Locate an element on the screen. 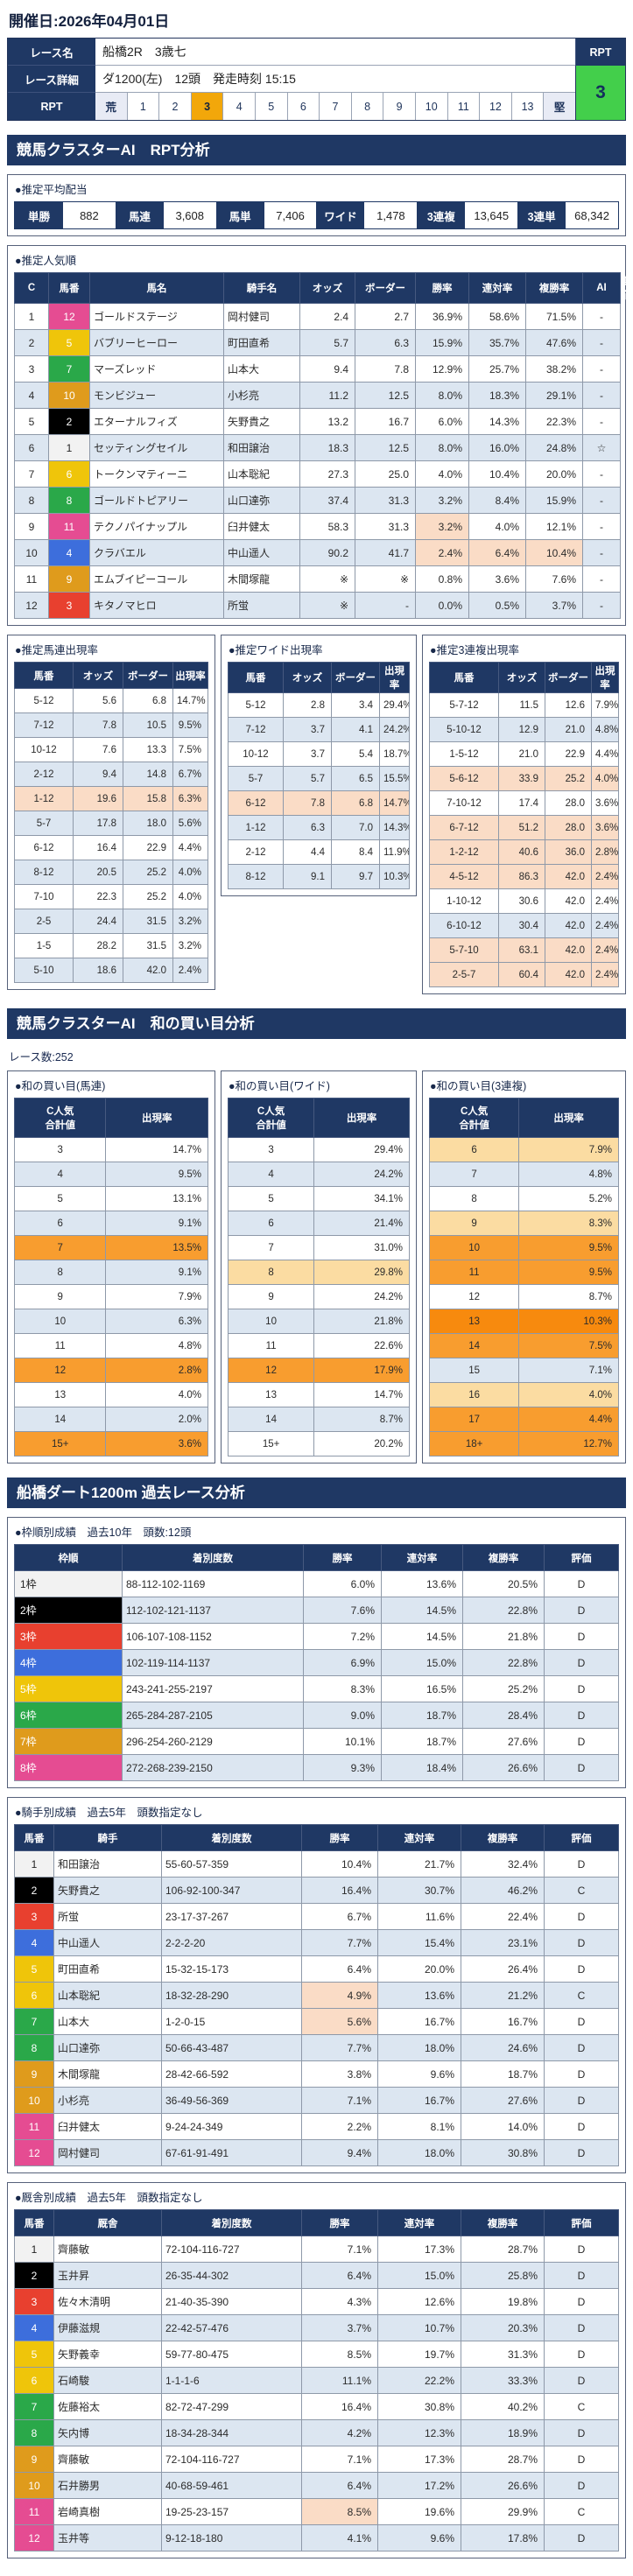 This screenshot has width=633, height=2576. column-header: 馬番 is located at coordinates (34, 2222).